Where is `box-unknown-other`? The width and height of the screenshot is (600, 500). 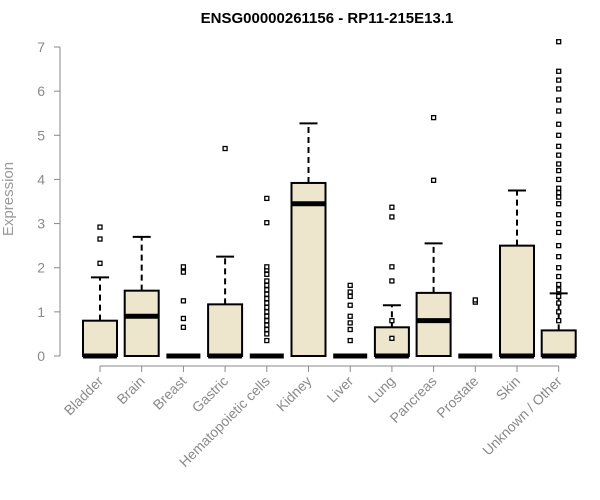
box-unknown-other is located at coordinates (558, 199).